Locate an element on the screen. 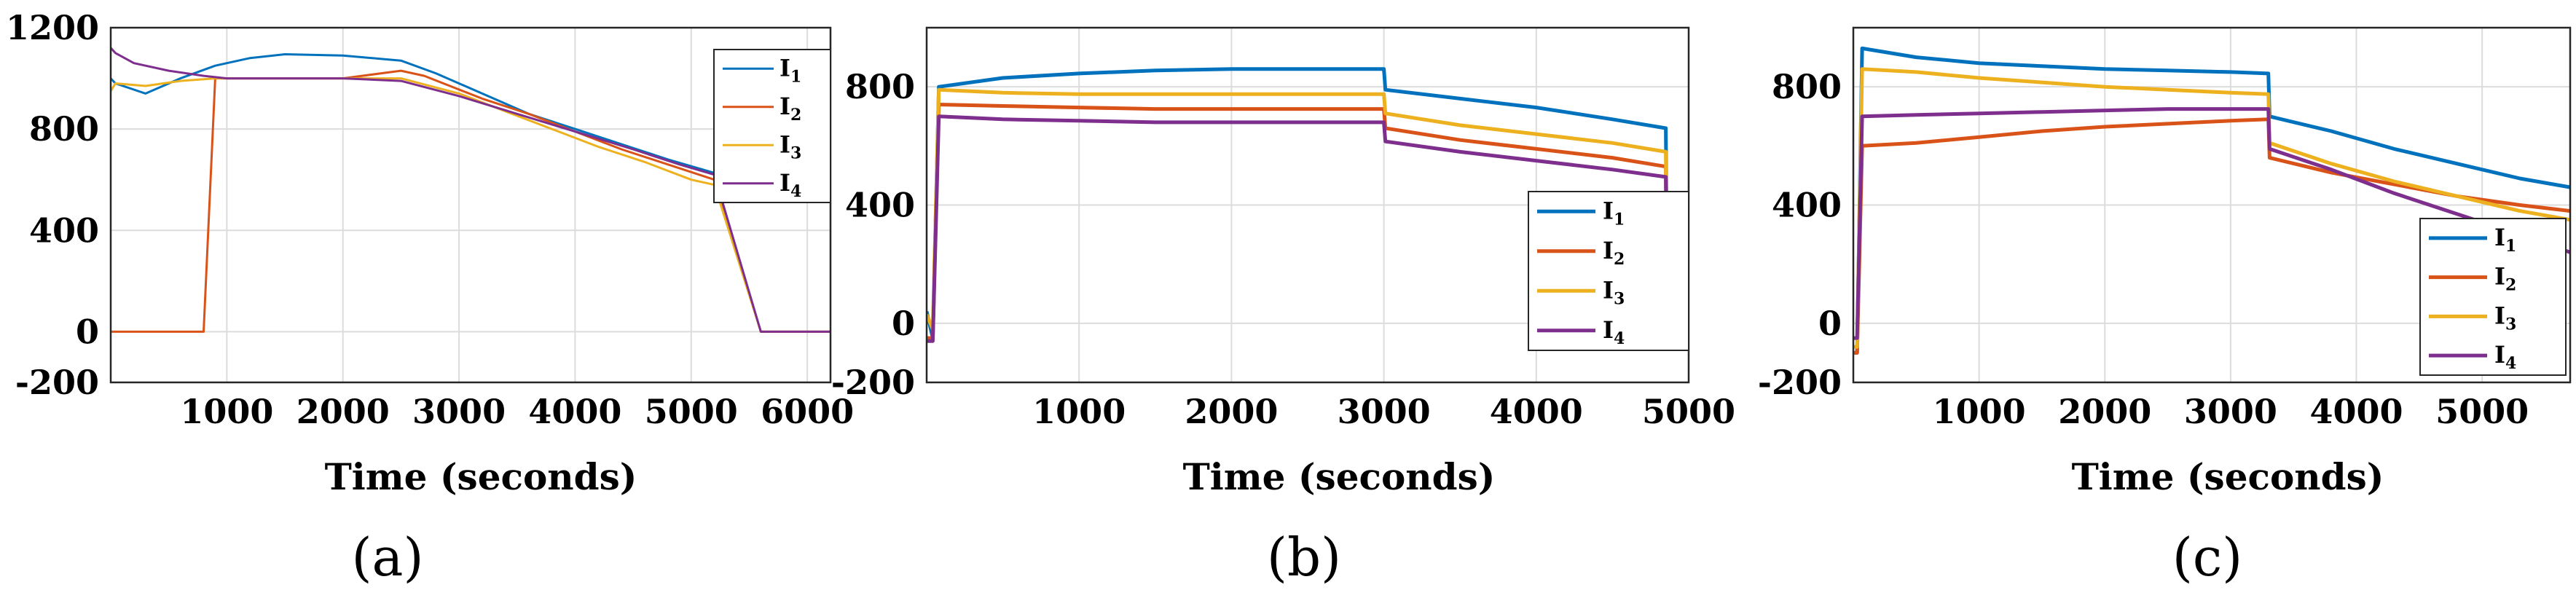 Image resolution: width=2576 pixels, height=598 pixels. x-axis-label-b: Time (seconds) is located at coordinates (1339, 477).